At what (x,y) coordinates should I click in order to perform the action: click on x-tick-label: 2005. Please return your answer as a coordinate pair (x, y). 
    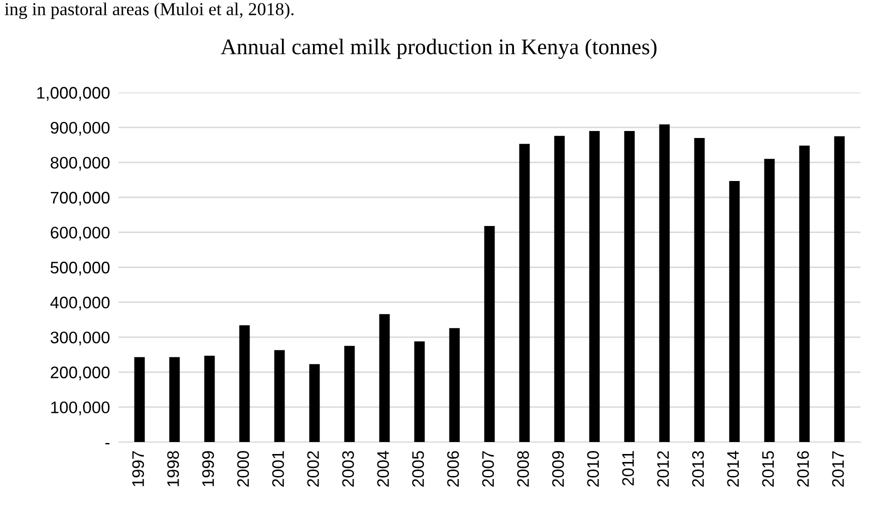
    Looking at the image, I should click on (418, 469).